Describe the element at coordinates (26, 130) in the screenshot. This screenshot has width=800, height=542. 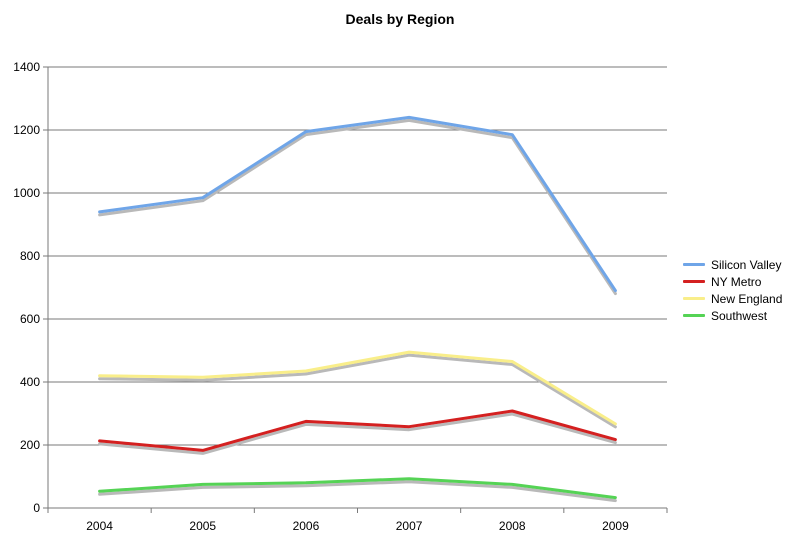
I see `y-tick-label: 1200` at that location.